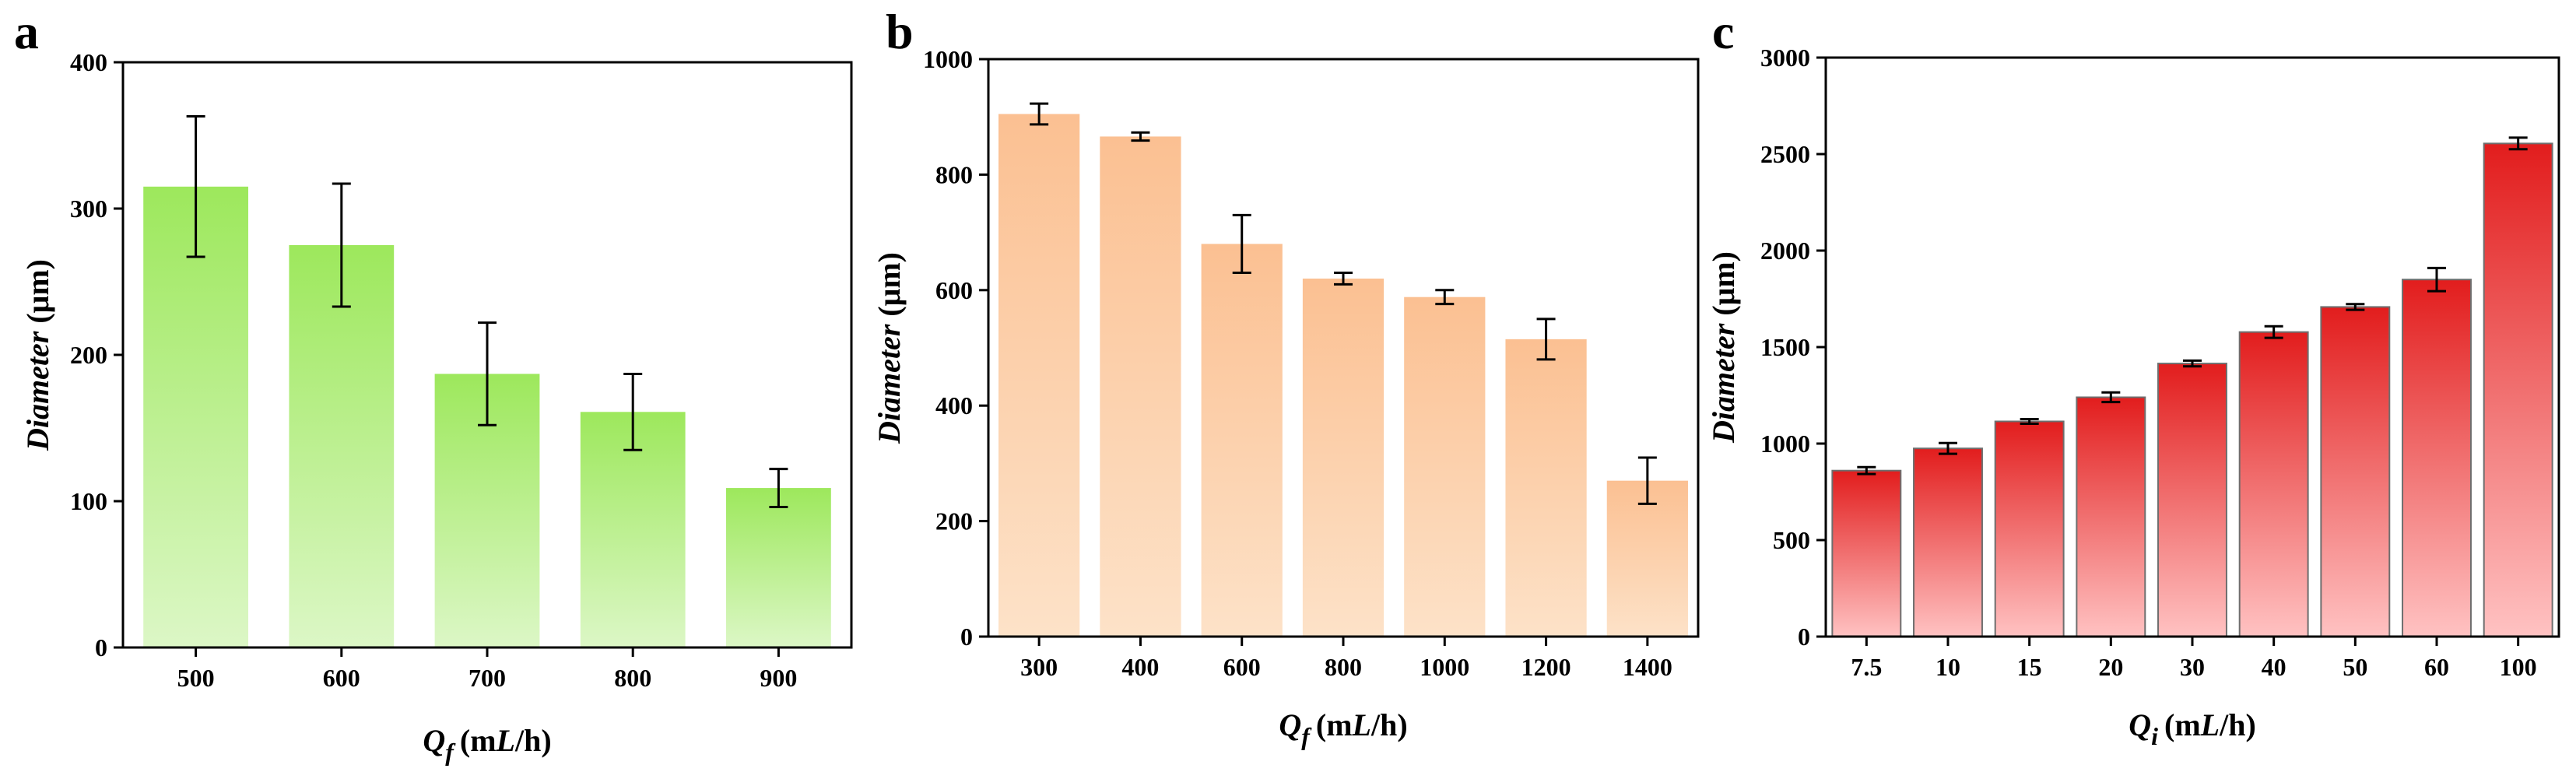  I want to click on x-tick-label: 1200, so click(1546, 667).